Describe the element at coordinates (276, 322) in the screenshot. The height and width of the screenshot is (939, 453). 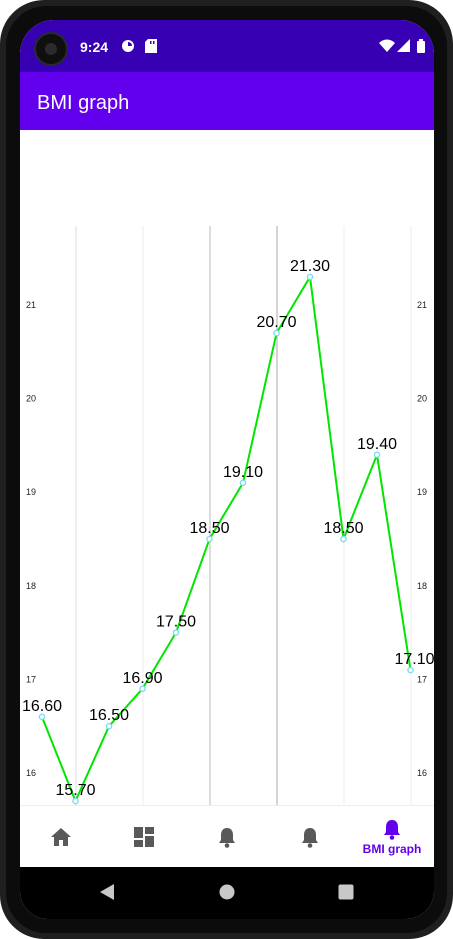
I see `data-label: 20.70` at that location.